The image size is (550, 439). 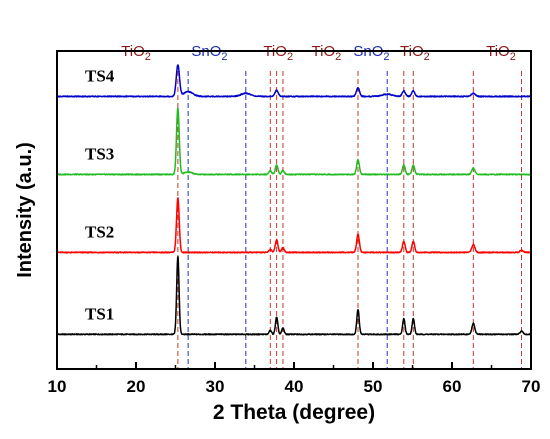 I want to click on sample-label-ts1: TS1, so click(x=99, y=314).